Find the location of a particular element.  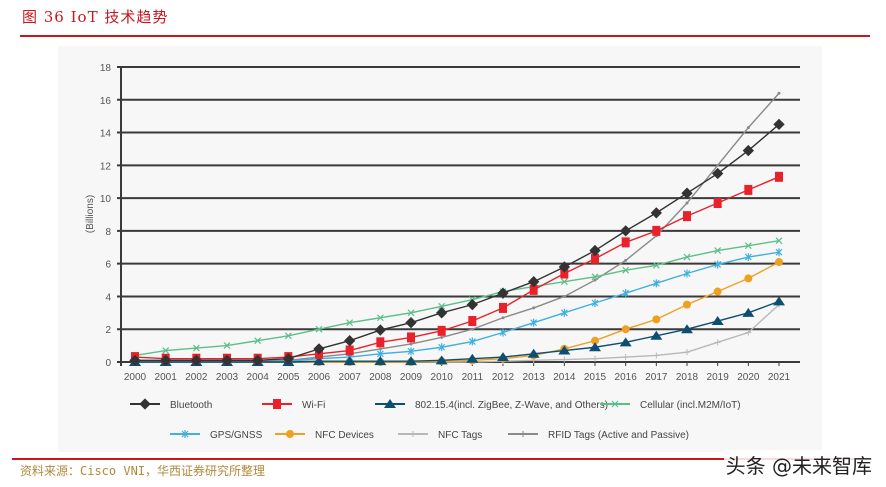

x-tick-label: 2012 is located at coordinates (503, 377).